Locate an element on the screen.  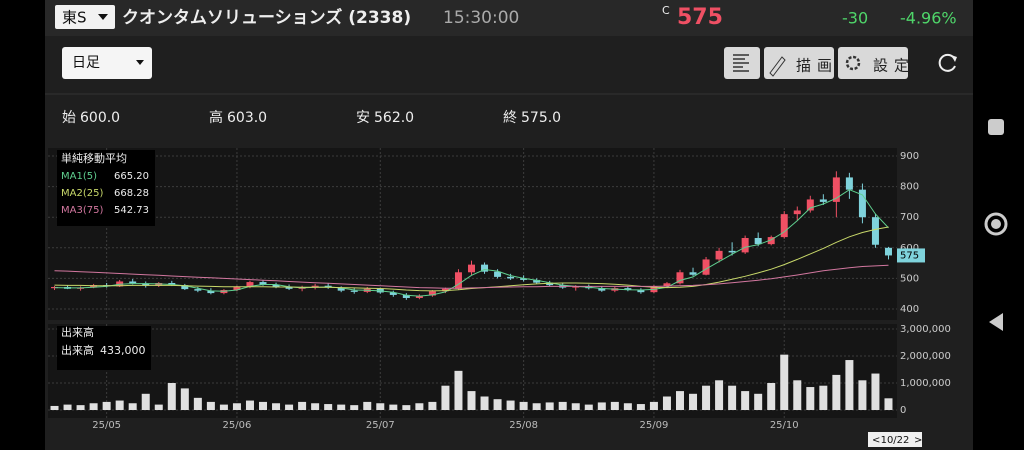
refresh-icon is located at coordinates (947, 62).